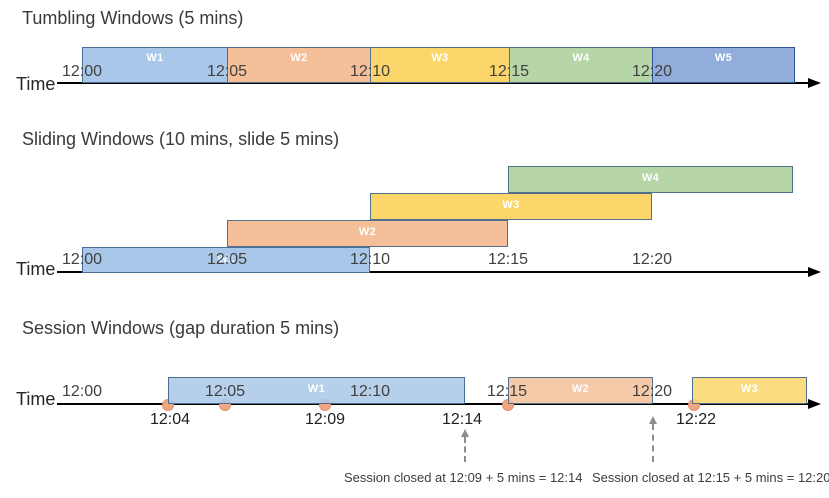  What do you see at coordinates (462, 419) in the screenshot?
I see `event-time-label: 12:14` at bounding box center [462, 419].